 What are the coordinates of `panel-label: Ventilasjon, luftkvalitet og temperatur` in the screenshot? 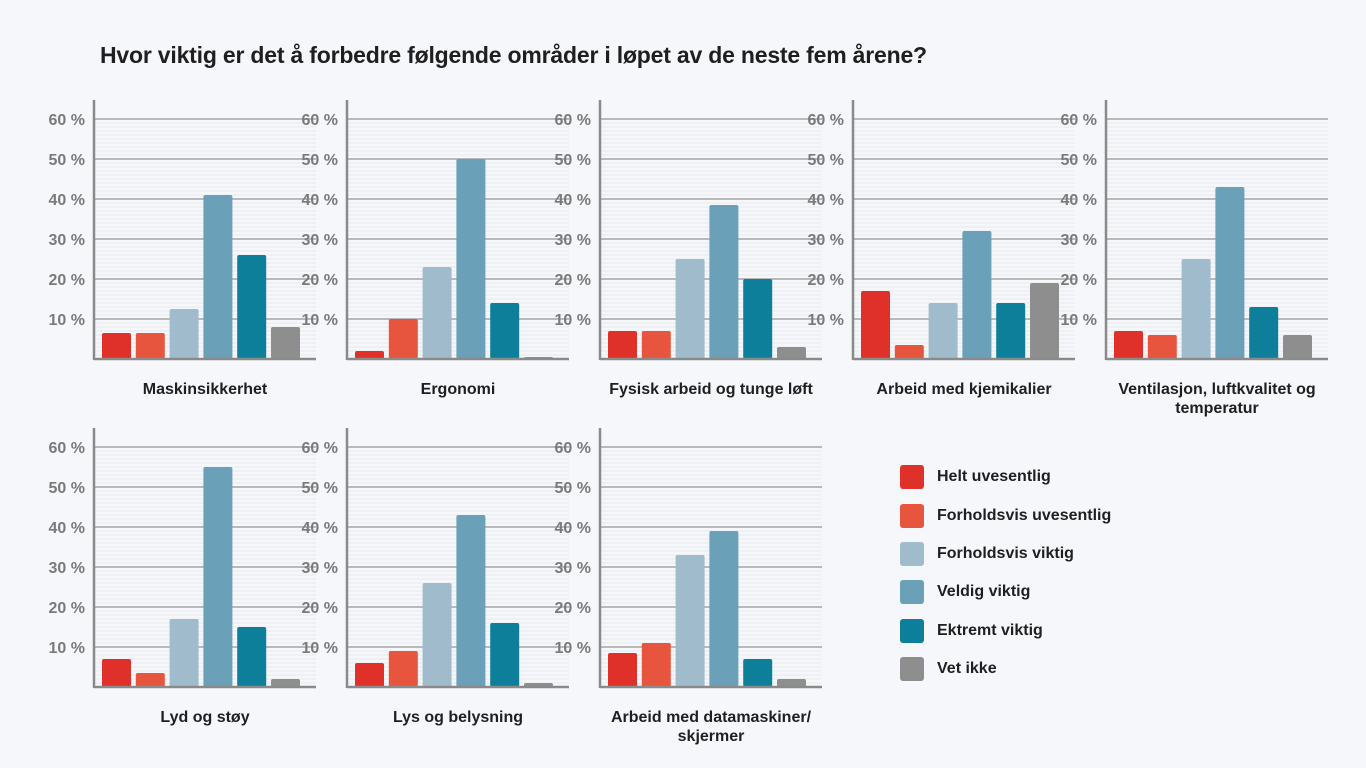 It's located at (1217, 399).